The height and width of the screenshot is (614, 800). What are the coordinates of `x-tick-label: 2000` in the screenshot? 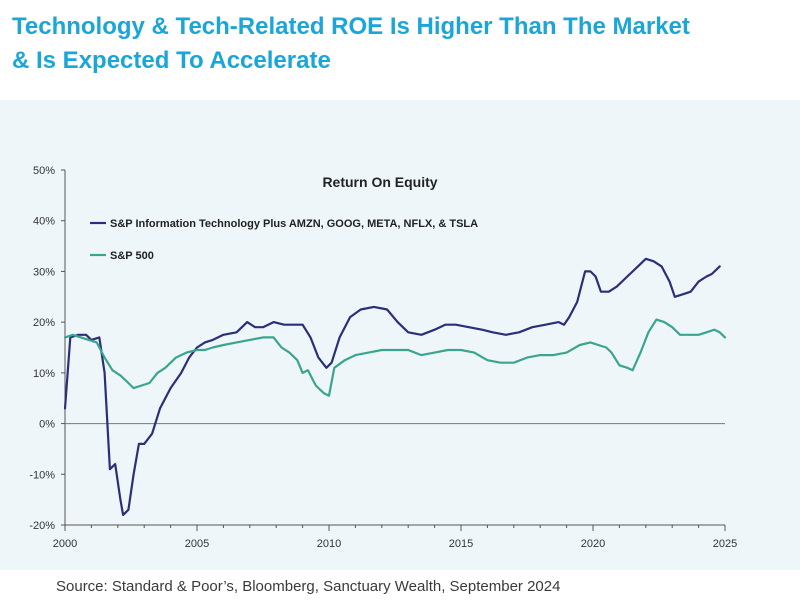 It's located at (65, 544).